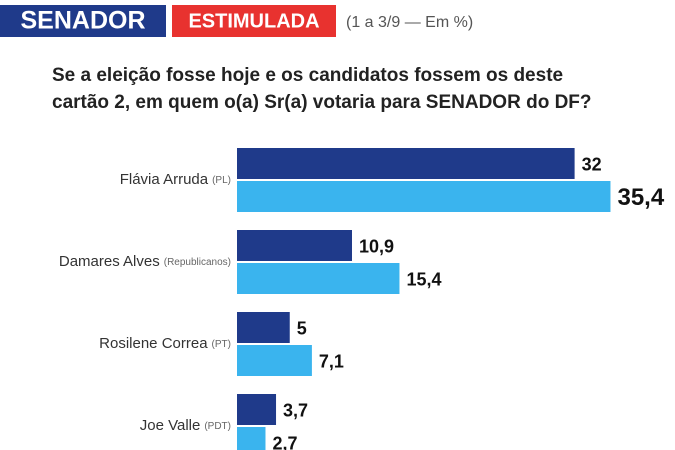  I want to click on category-label: Joe Valle (PDT), so click(185, 425).